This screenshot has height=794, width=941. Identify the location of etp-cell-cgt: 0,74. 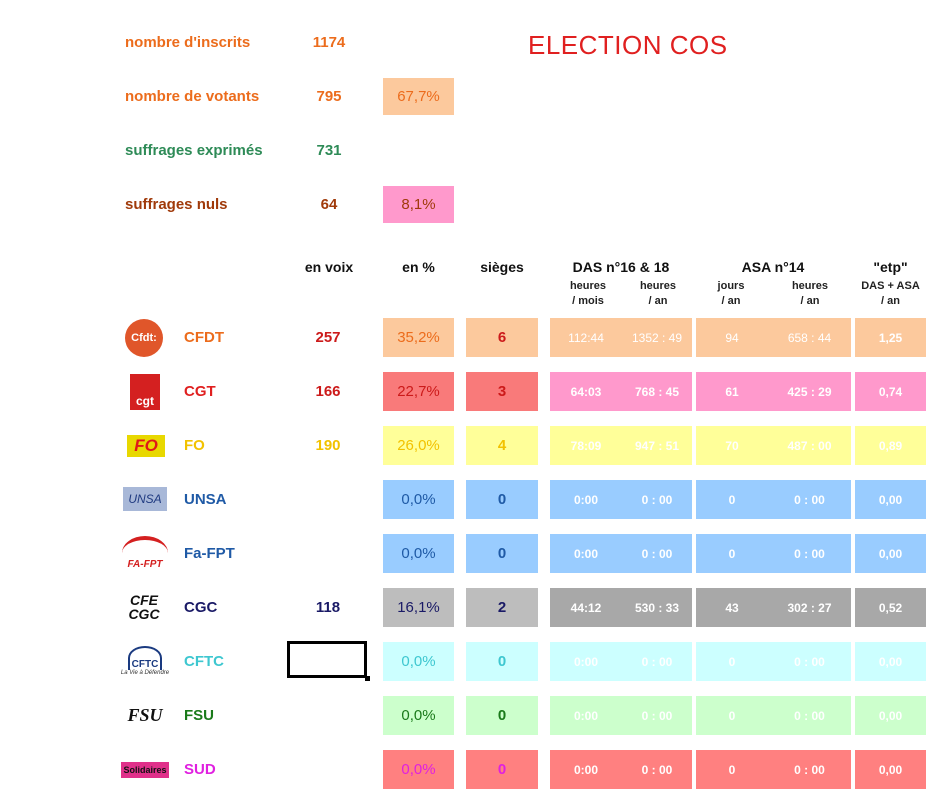
(890, 391).